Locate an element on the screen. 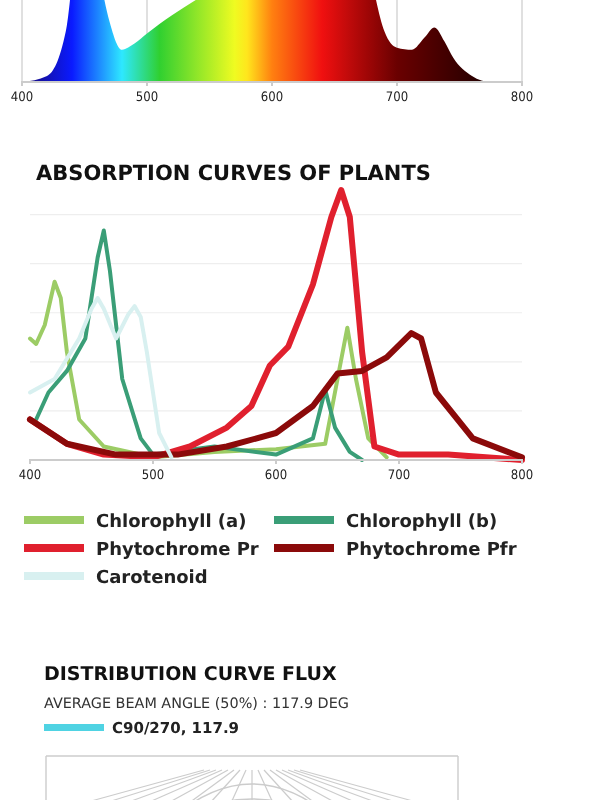  text: DISTRIBUTION CURVE FLUX is located at coordinates (191, 675).